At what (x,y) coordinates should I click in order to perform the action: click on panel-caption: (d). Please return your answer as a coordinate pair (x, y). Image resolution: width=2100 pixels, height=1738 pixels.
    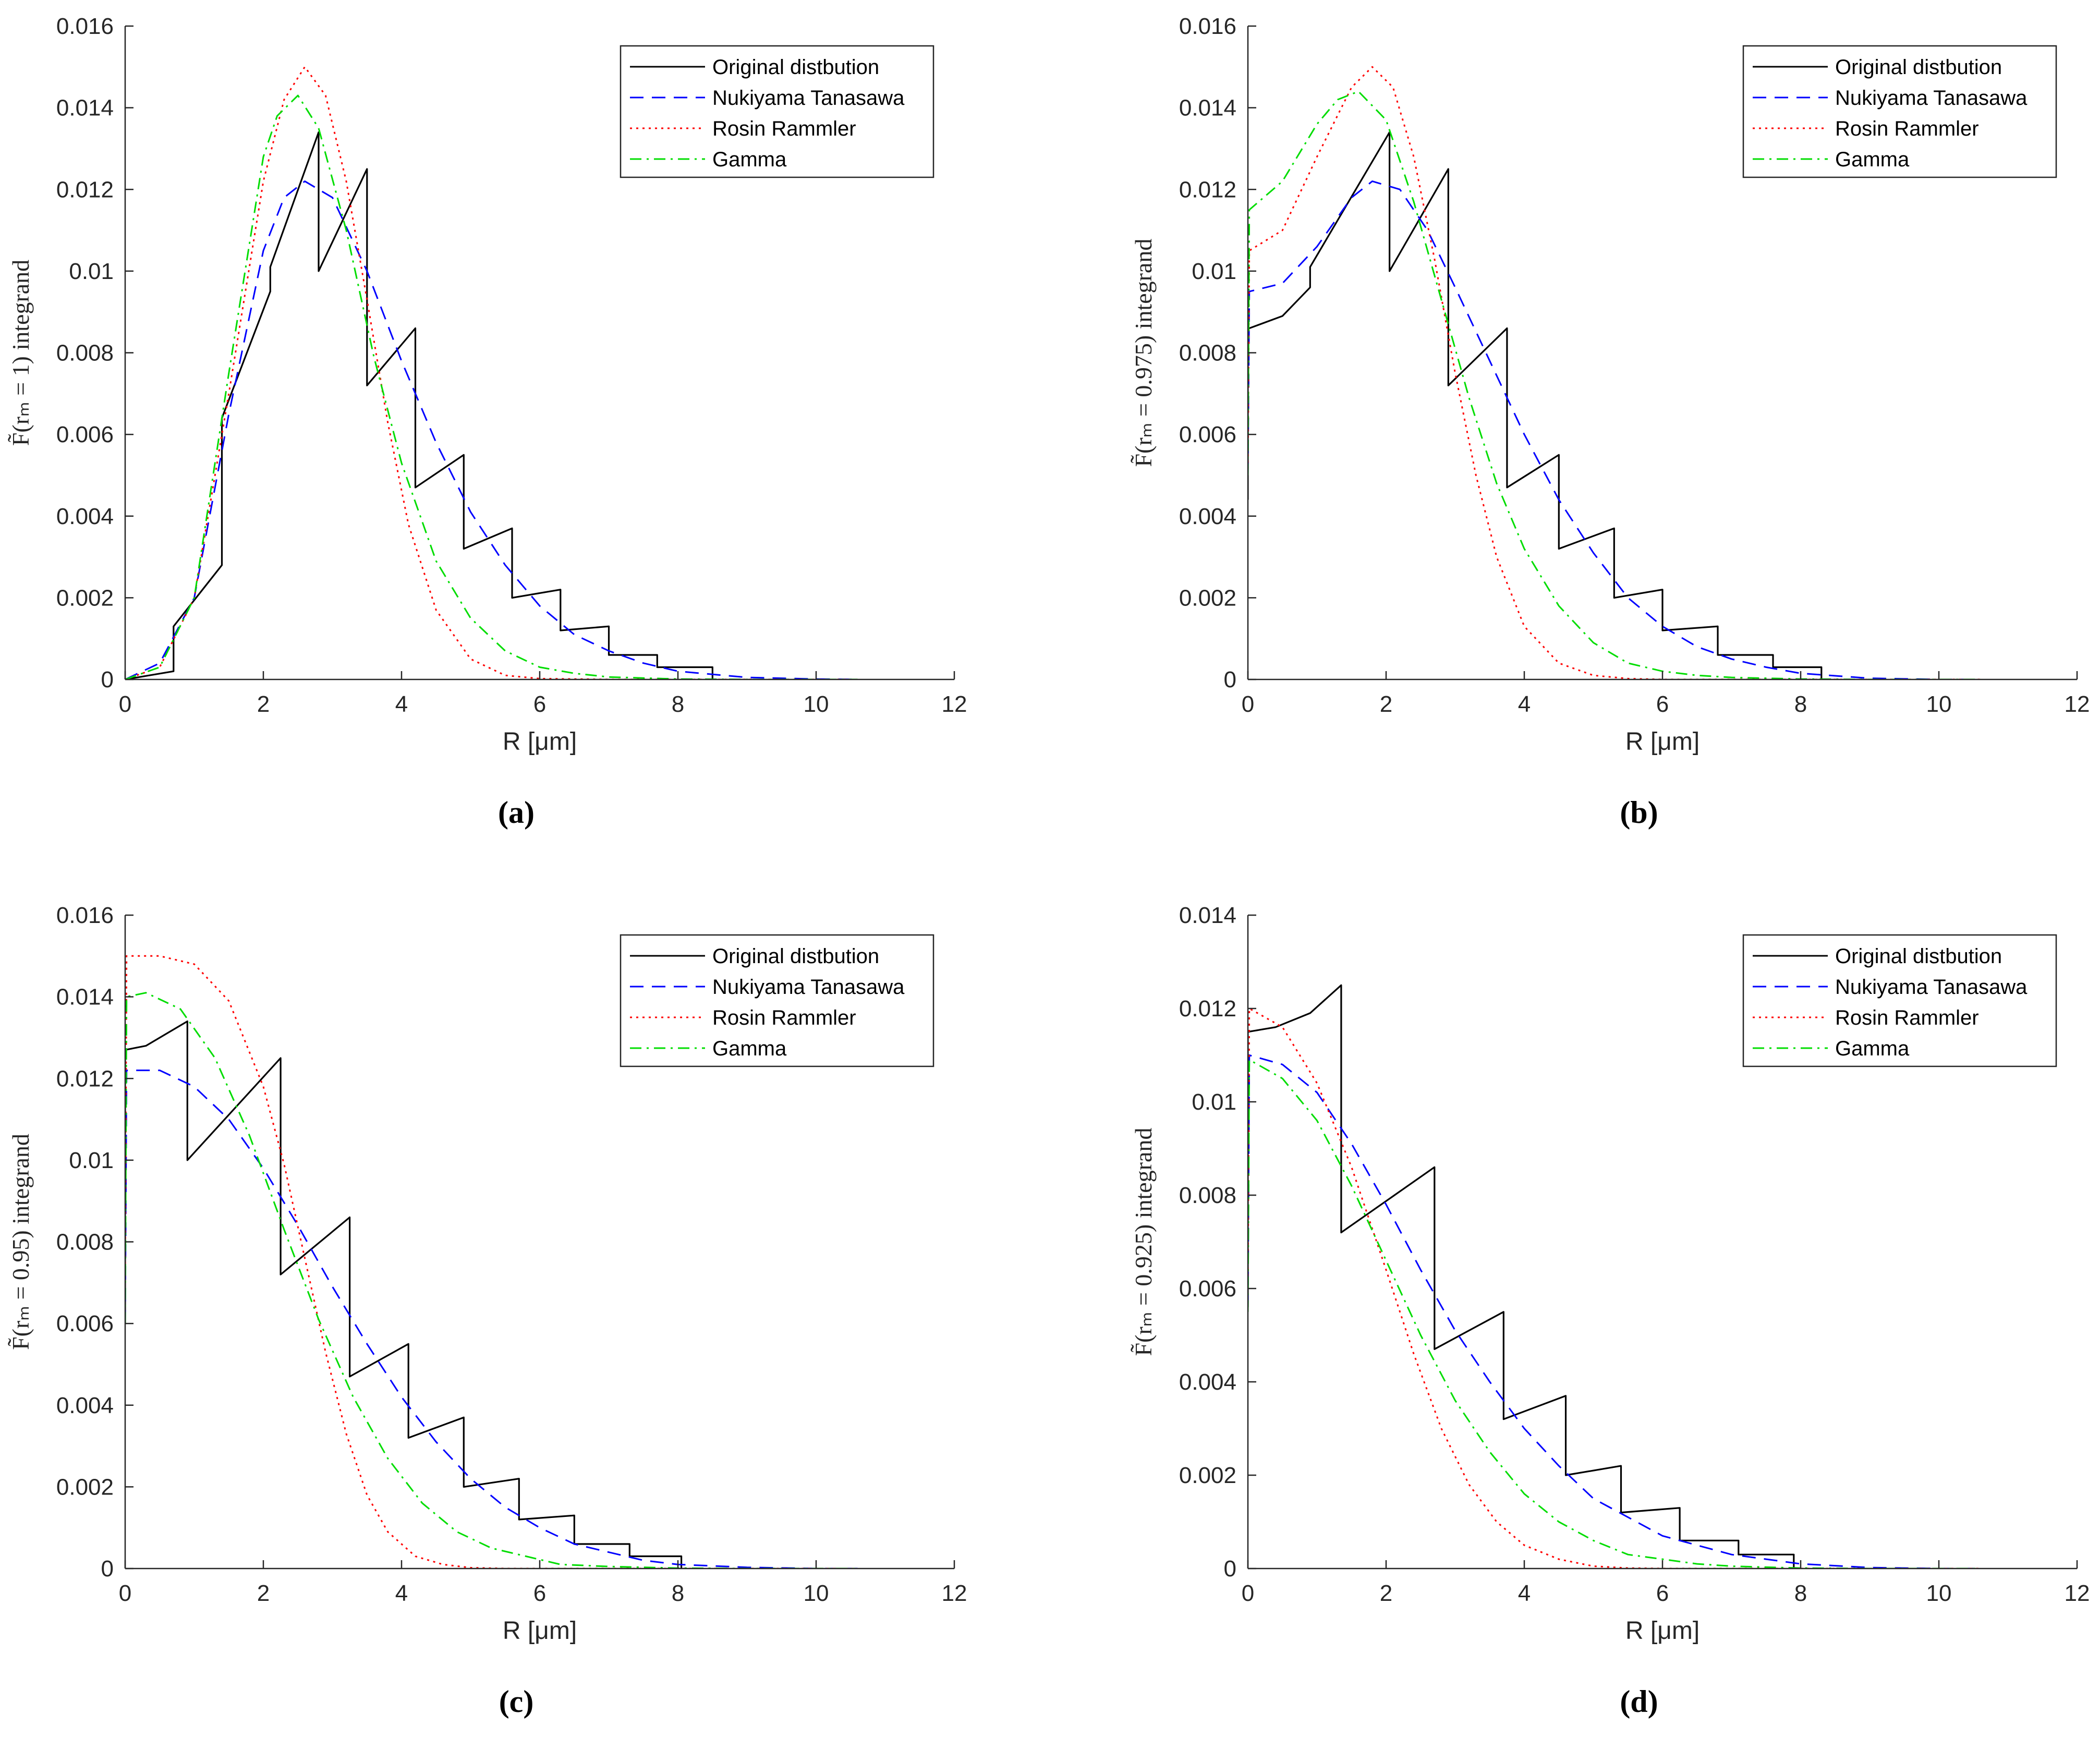
    Looking at the image, I should click on (1639, 1701).